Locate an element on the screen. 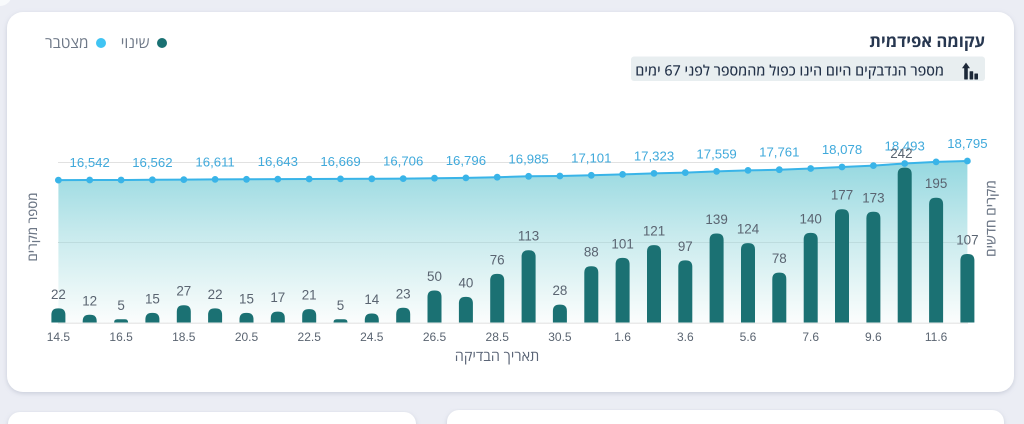 This screenshot has width=1024, height=424. svg-text: 101 is located at coordinates (622, 243).